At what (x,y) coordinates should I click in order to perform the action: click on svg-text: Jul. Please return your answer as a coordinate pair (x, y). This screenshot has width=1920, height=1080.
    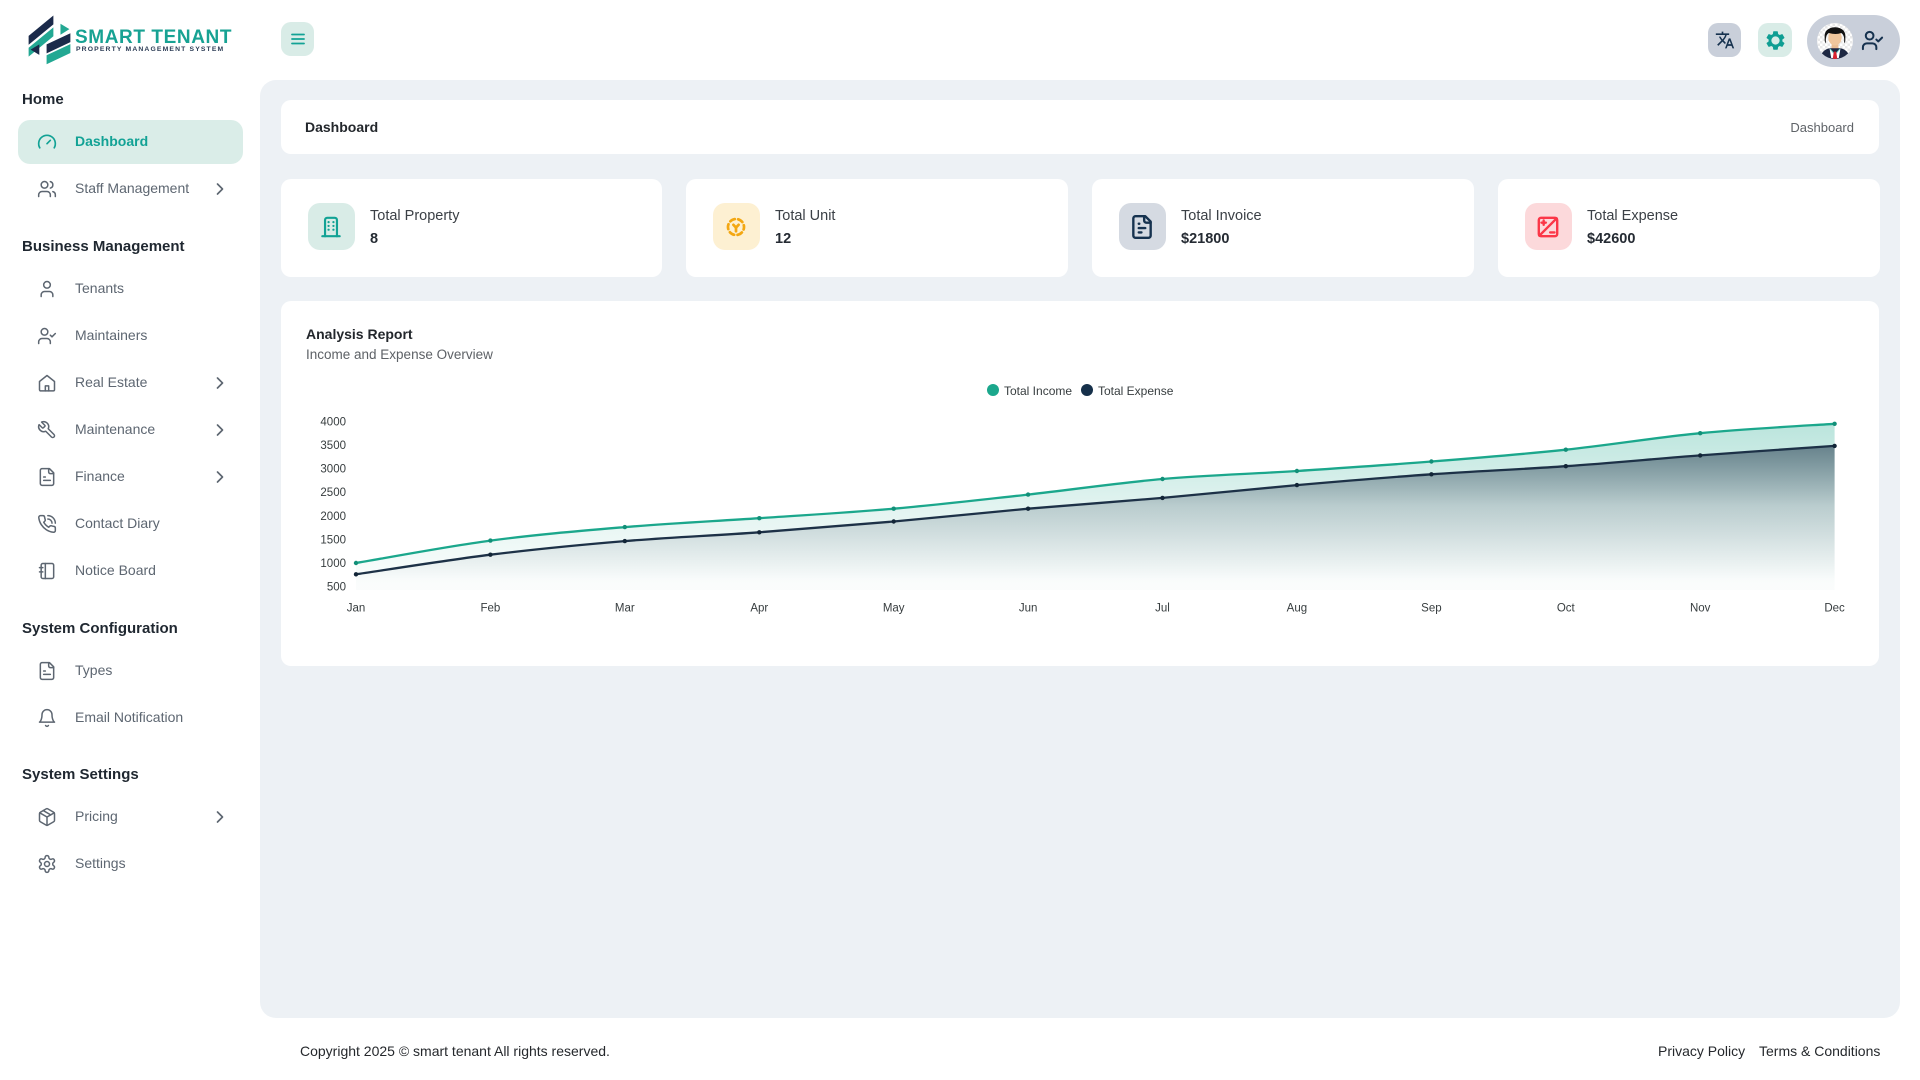
    Looking at the image, I should click on (1162, 609).